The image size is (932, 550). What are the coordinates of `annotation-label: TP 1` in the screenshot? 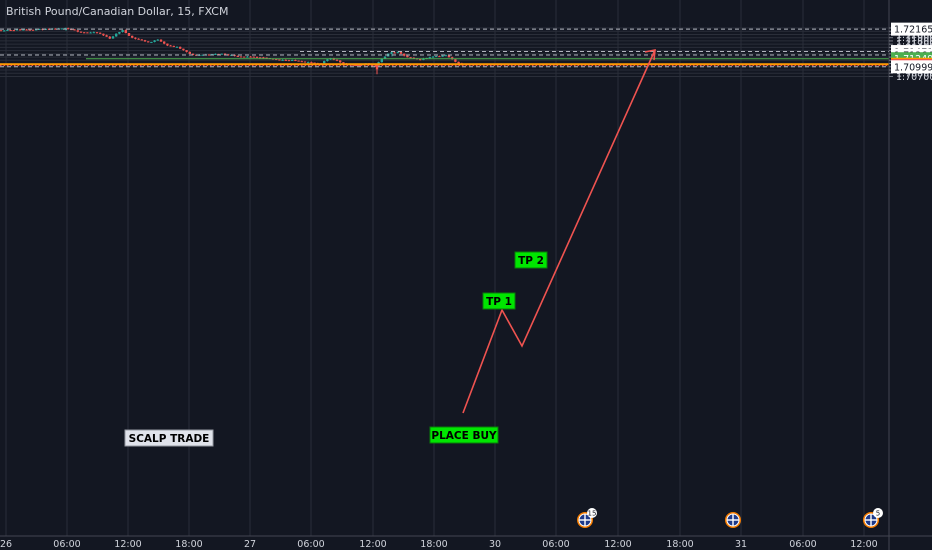 It's located at (499, 302).